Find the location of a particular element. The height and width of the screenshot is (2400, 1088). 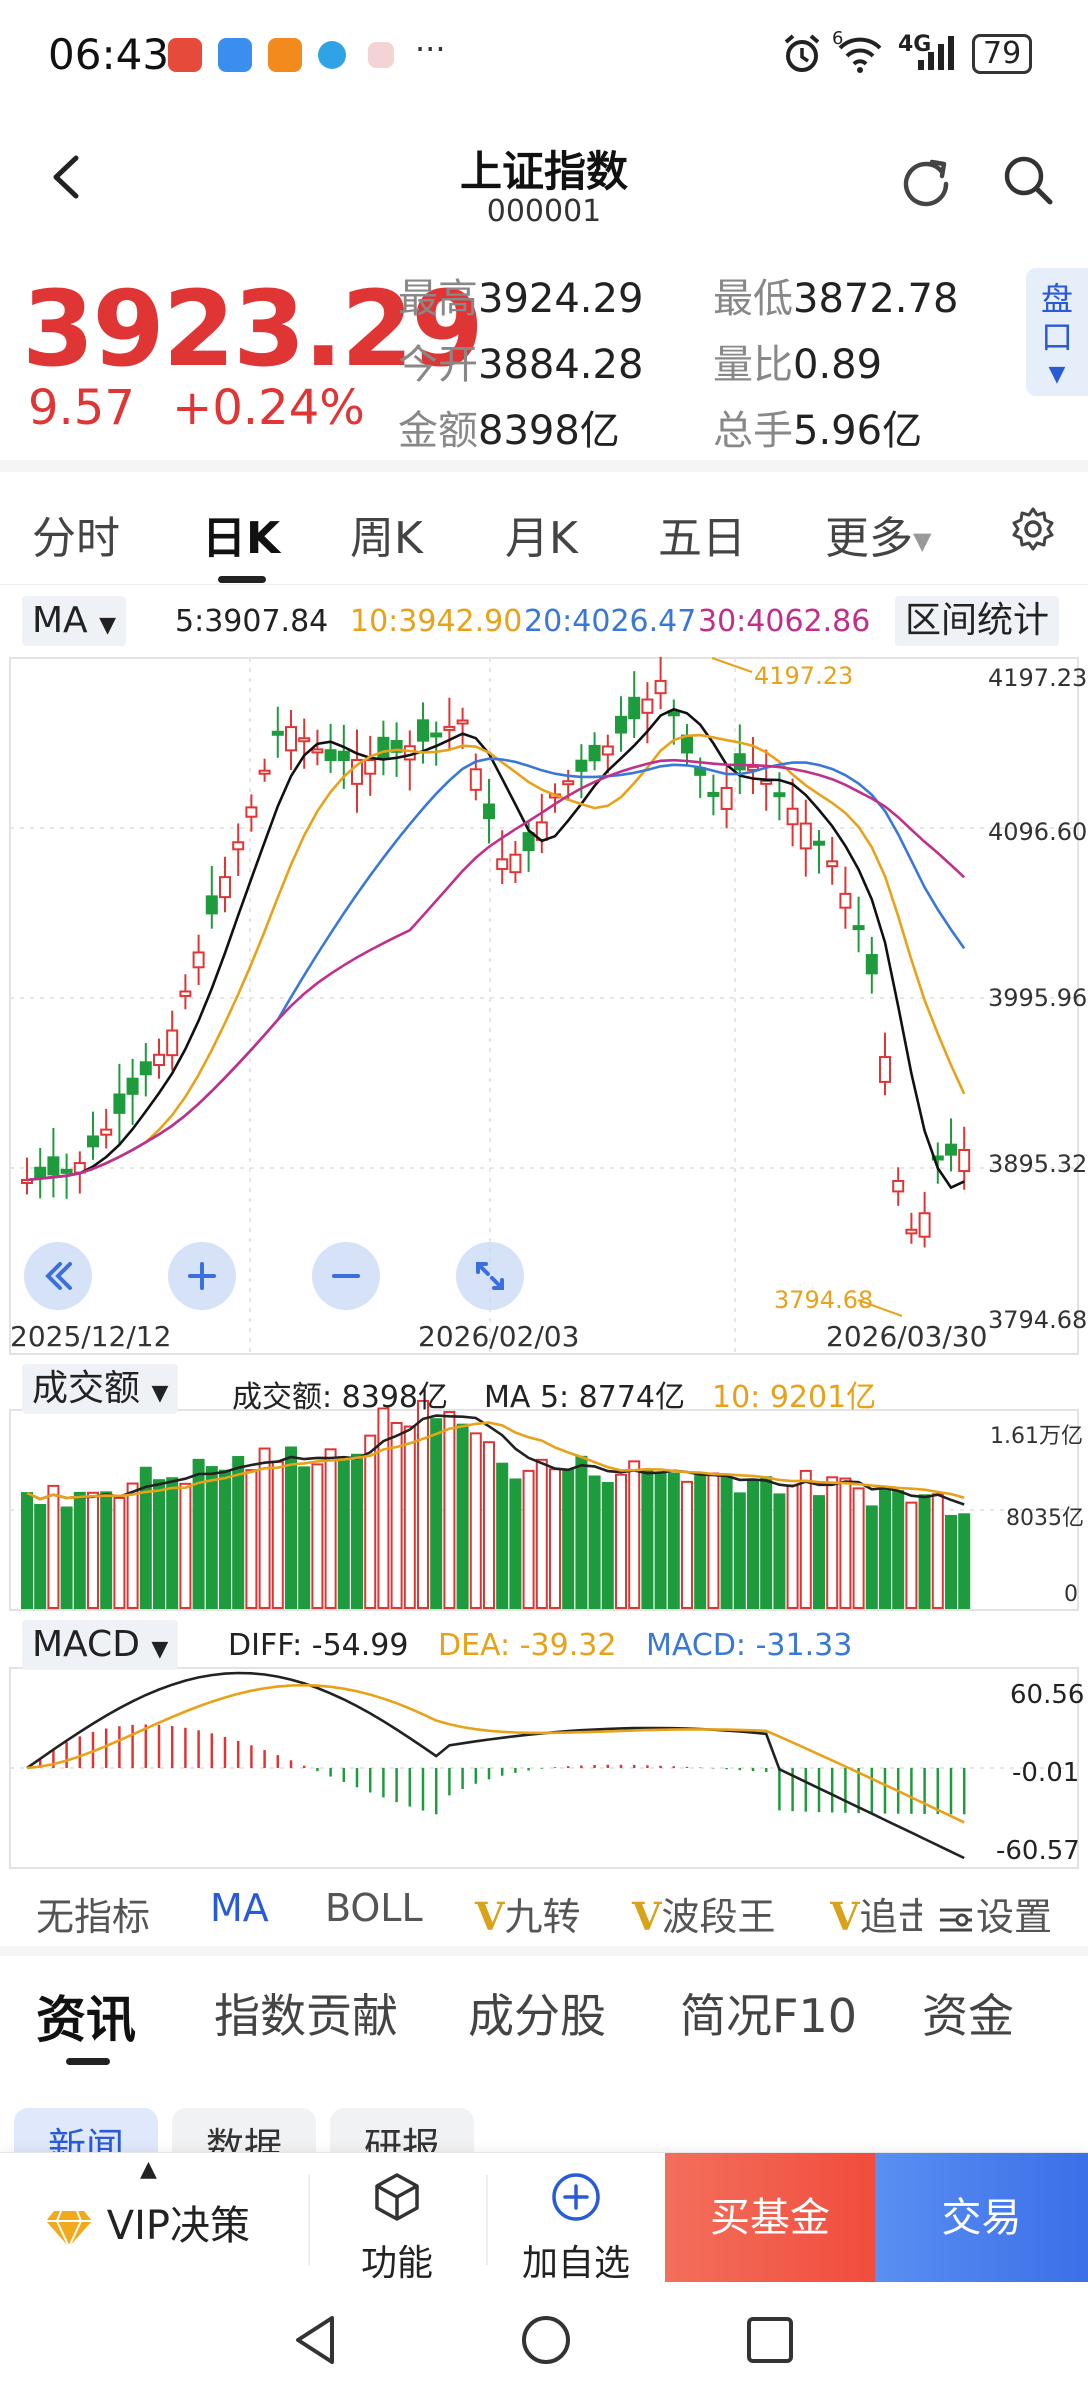

chart-settings-gear-icon is located at coordinates (1033, 531).